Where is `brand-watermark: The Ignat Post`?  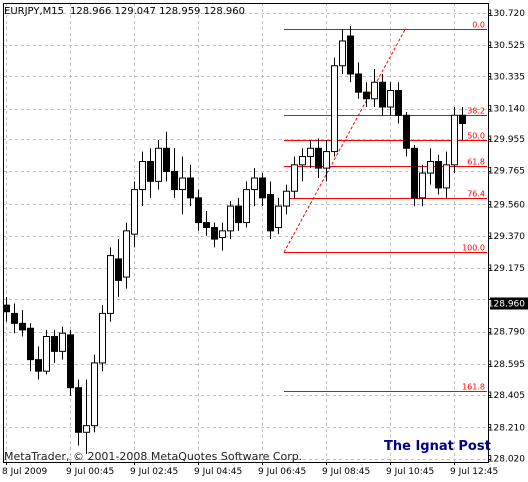 brand-watermark: The Ignat Post is located at coordinates (437, 446).